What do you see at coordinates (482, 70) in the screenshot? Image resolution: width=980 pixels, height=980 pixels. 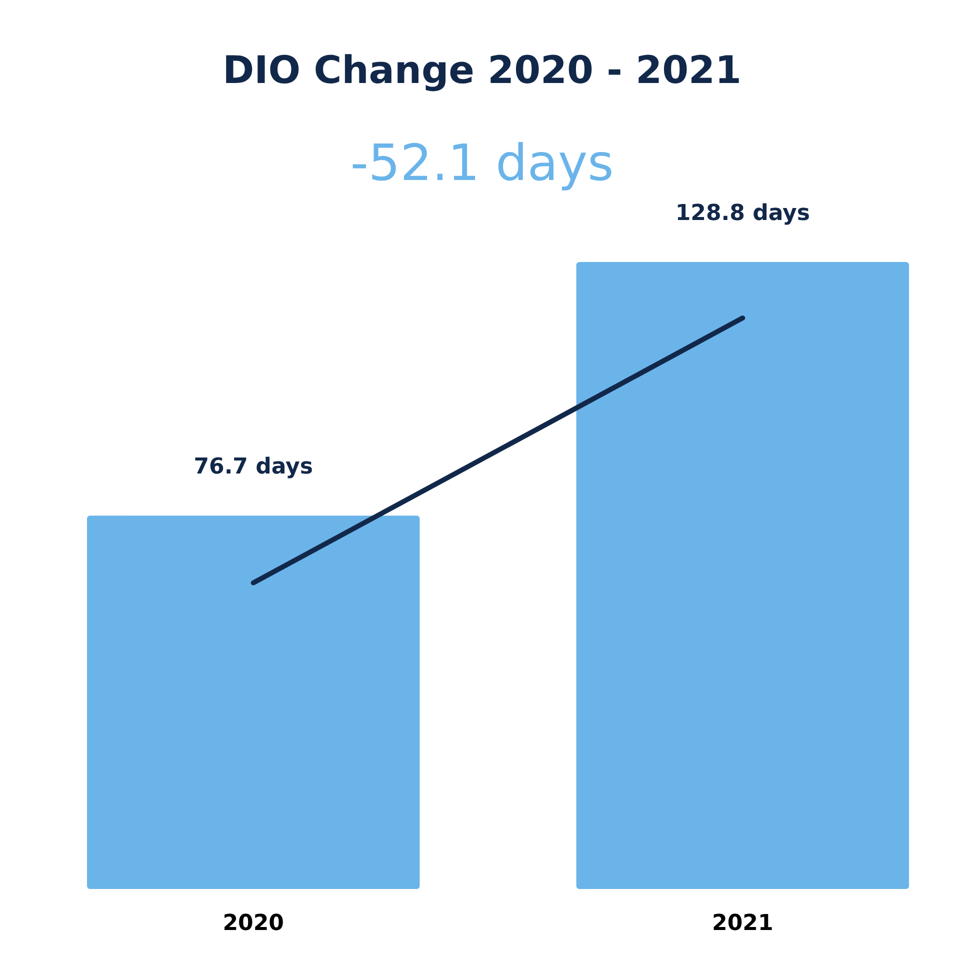 I see `chart-title: DIO Change 2020 - 2021` at bounding box center [482, 70].